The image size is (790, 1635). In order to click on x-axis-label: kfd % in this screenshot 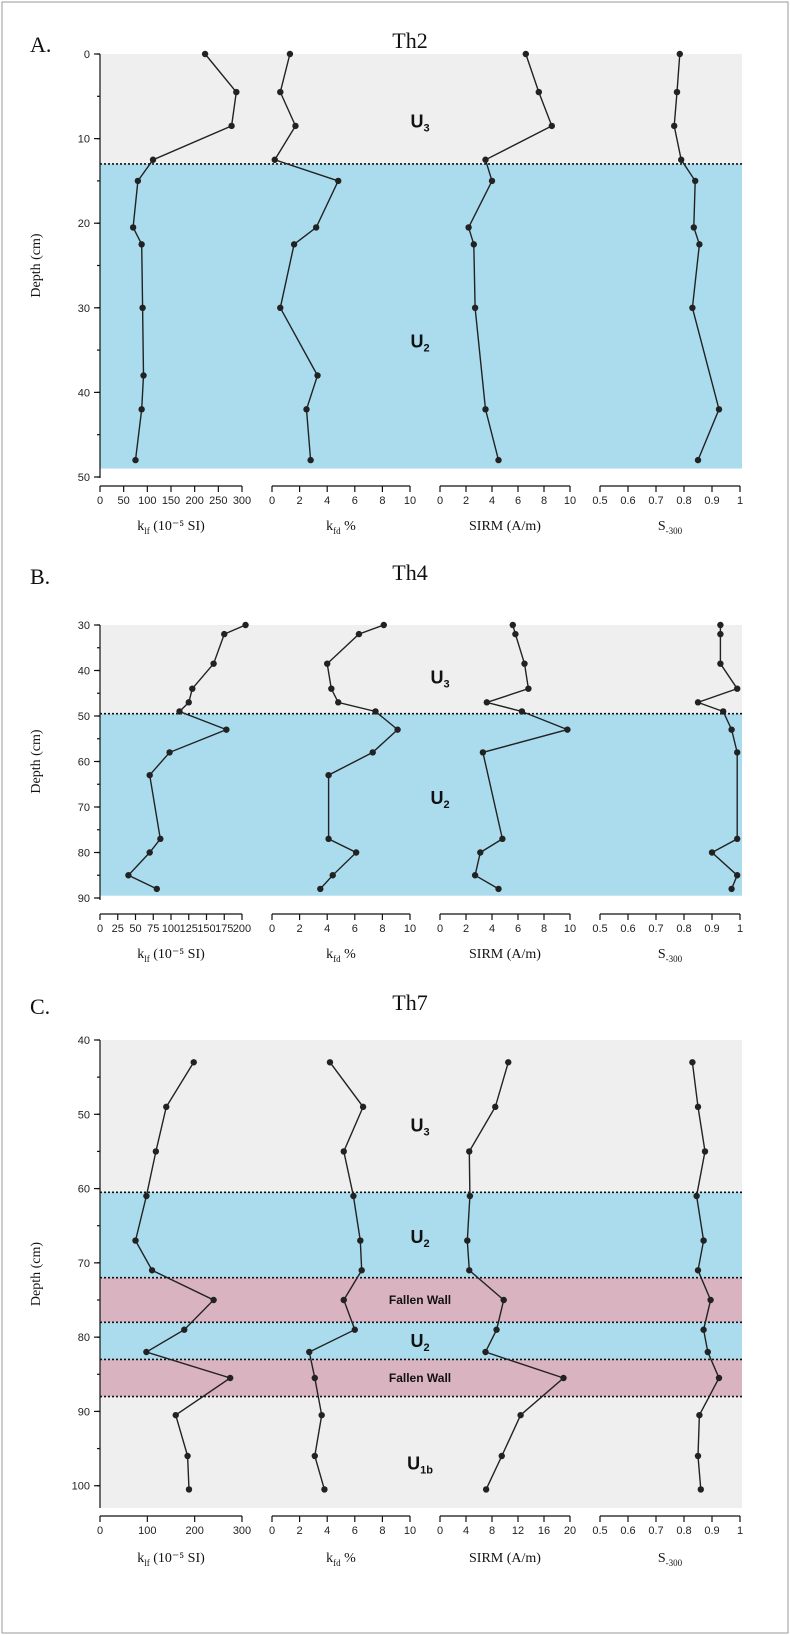, I will do `click(341, 955)`.